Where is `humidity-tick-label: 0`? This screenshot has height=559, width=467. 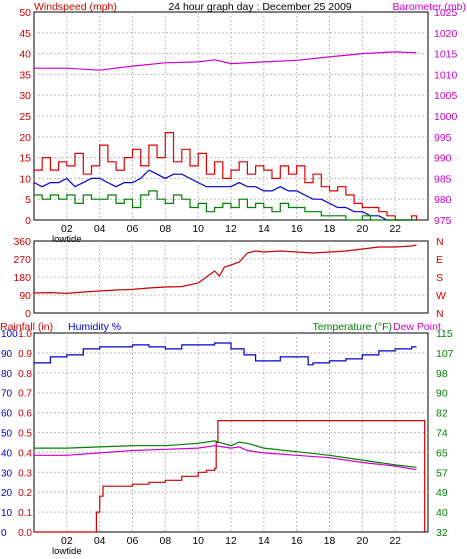
humidity-tick-label: 0 is located at coordinates (4, 533).